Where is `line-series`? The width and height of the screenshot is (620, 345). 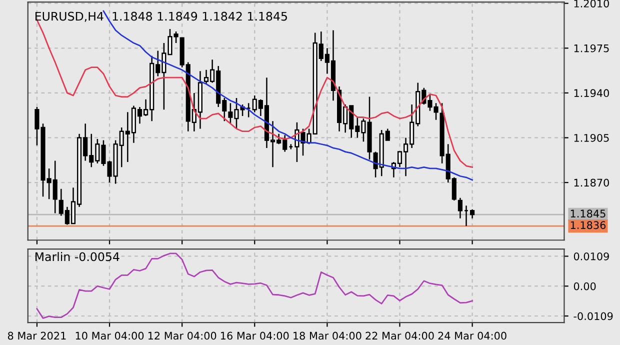 line-series is located at coordinates (254, 285).